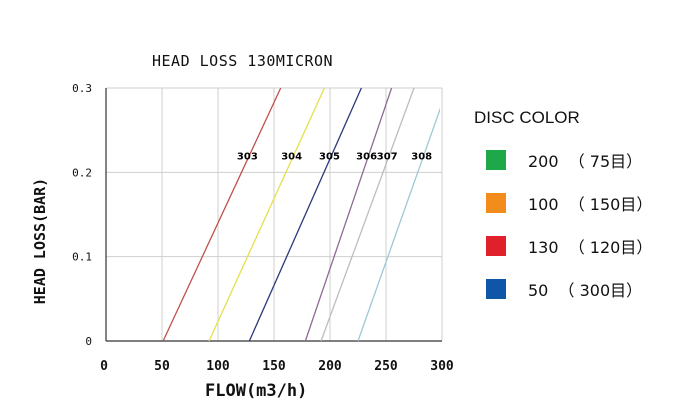  What do you see at coordinates (88, 341) in the screenshot?
I see `y-tick-label: 0` at bounding box center [88, 341].